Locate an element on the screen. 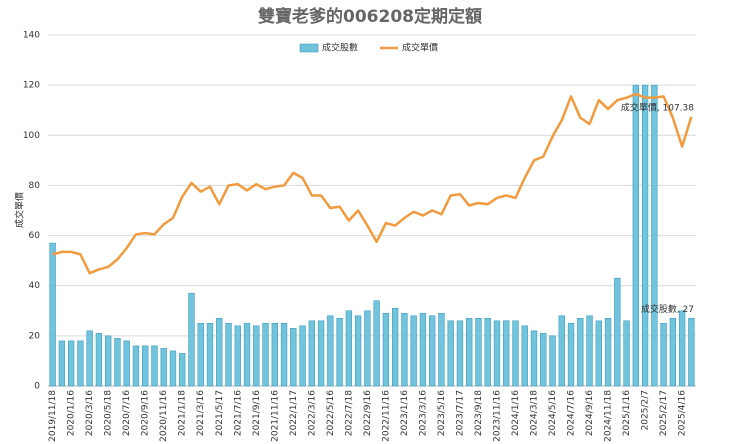 This screenshot has height=444, width=740. y-tick-label: 60 is located at coordinates (35, 236).